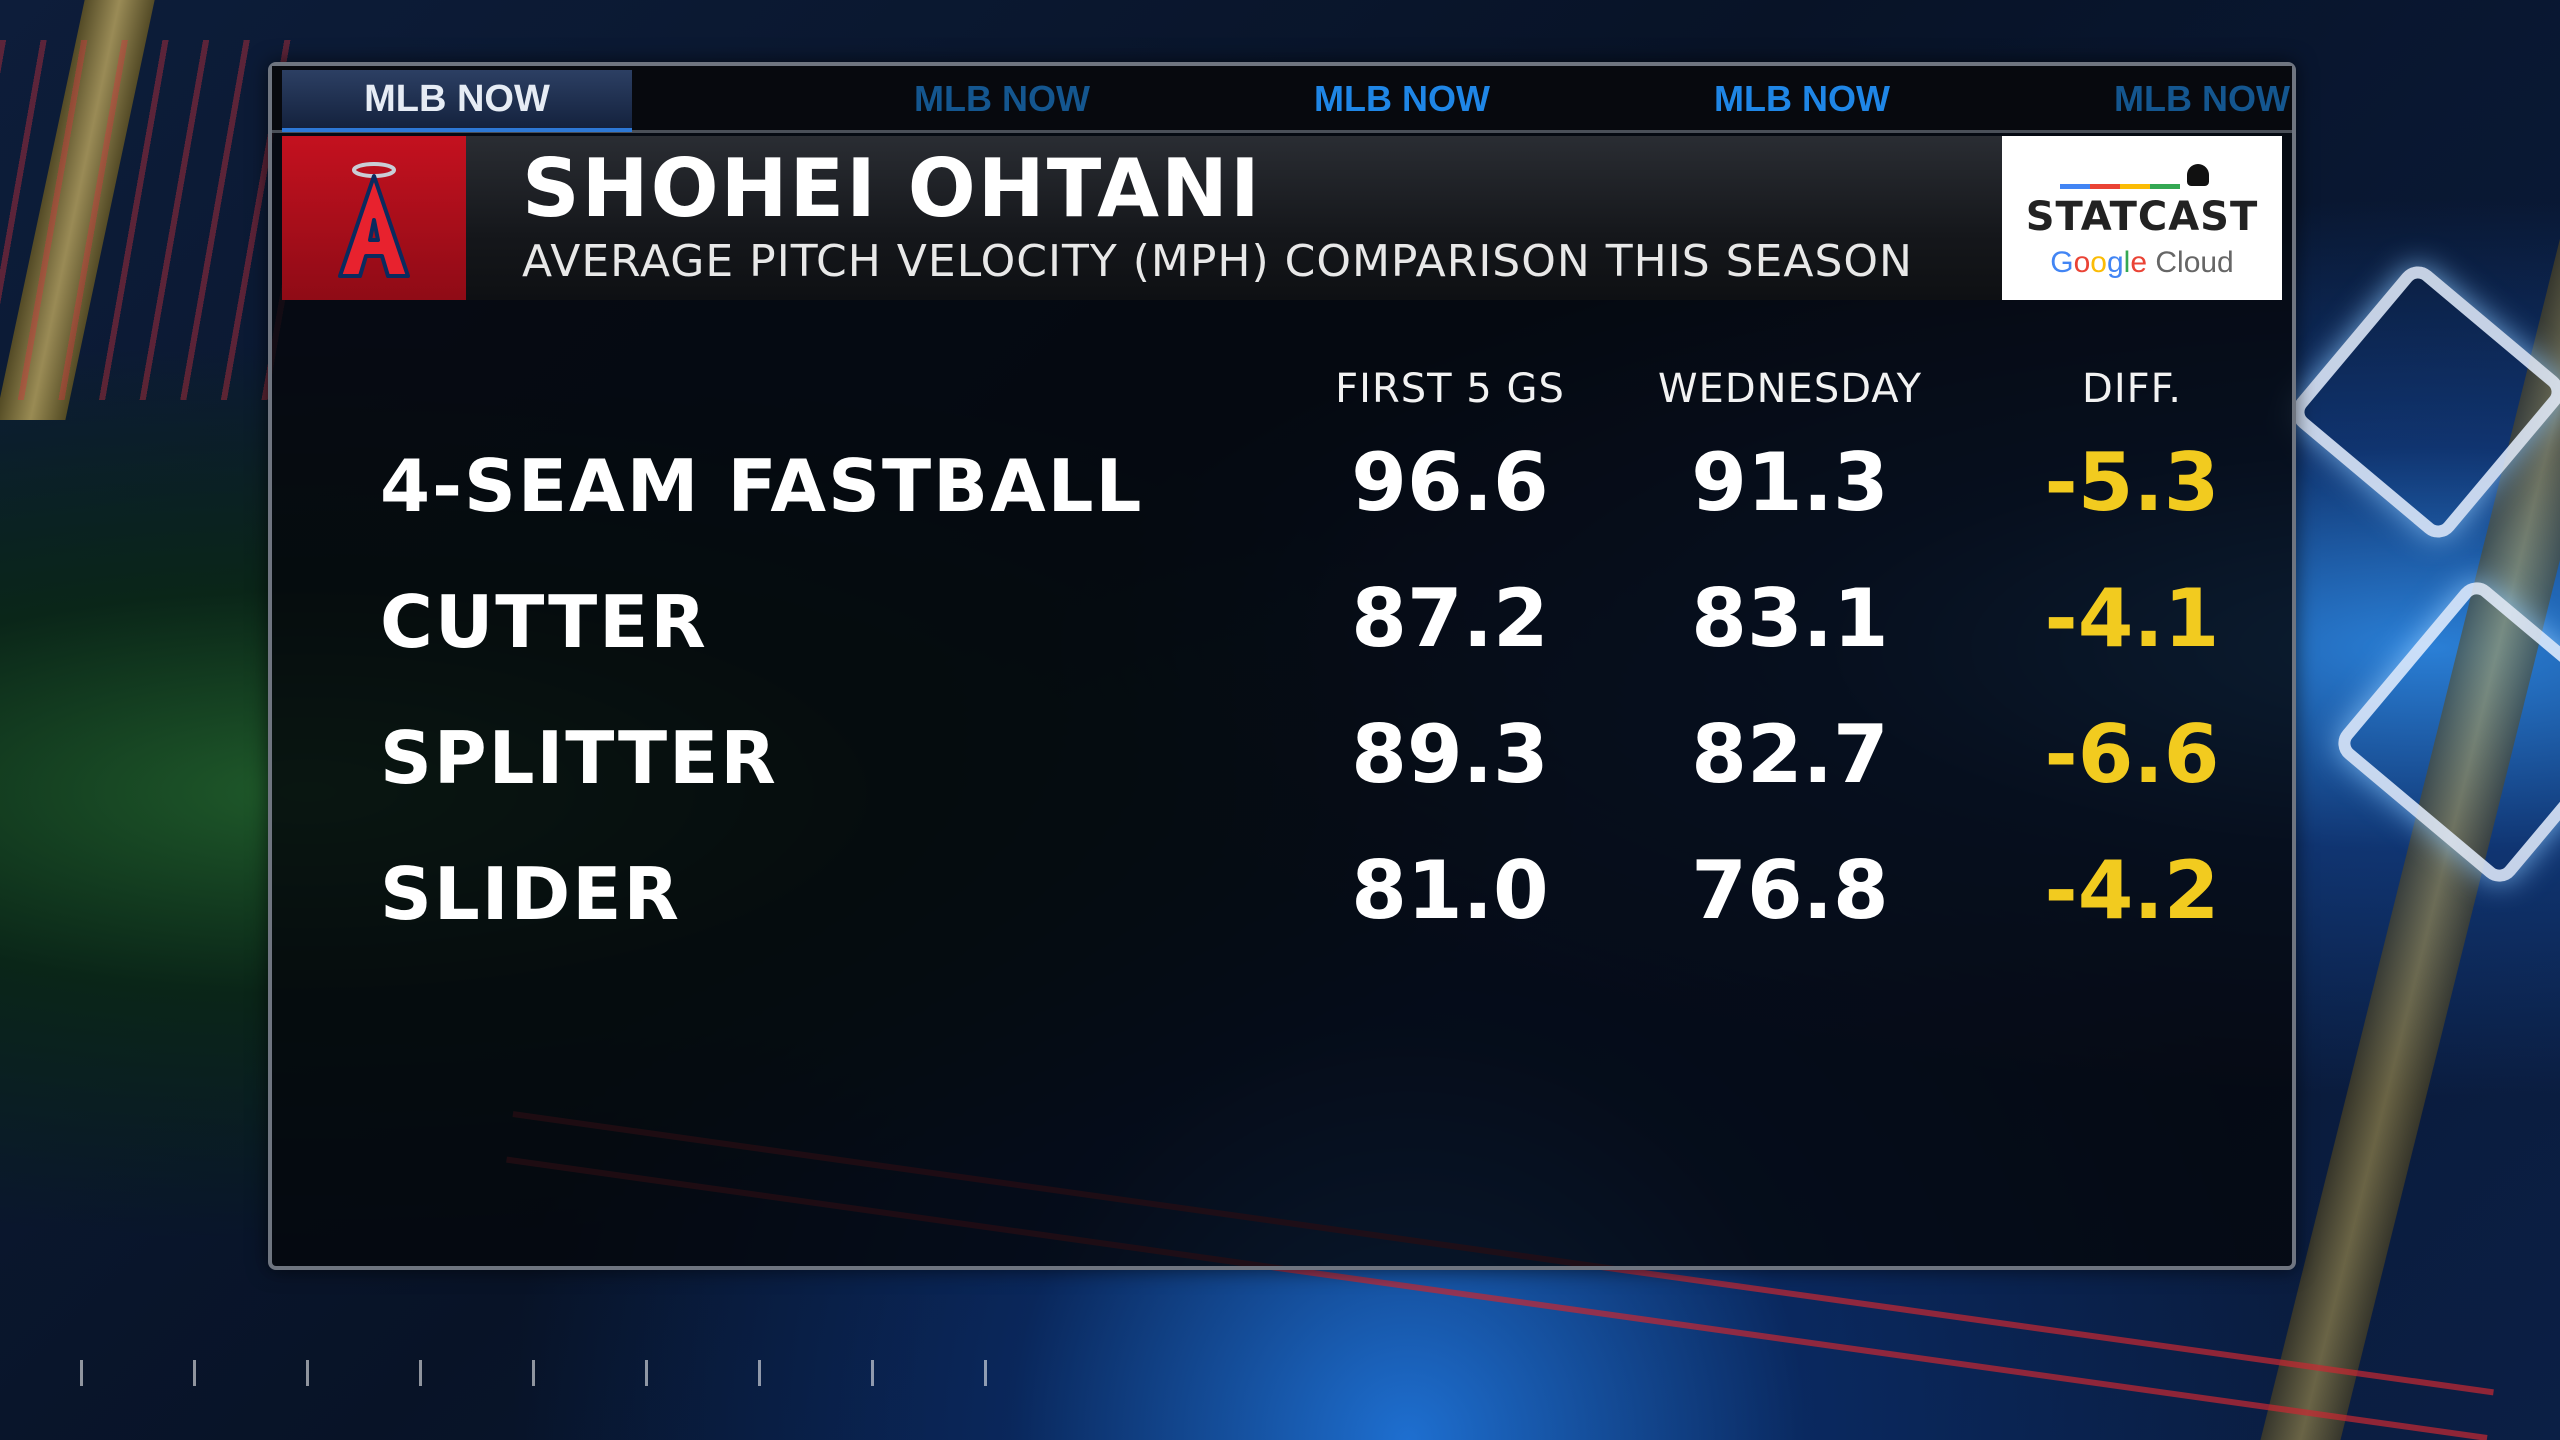 The image size is (2560, 1440). What do you see at coordinates (2132, 754) in the screenshot?
I see `diff-value: -6.6` at bounding box center [2132, 754].